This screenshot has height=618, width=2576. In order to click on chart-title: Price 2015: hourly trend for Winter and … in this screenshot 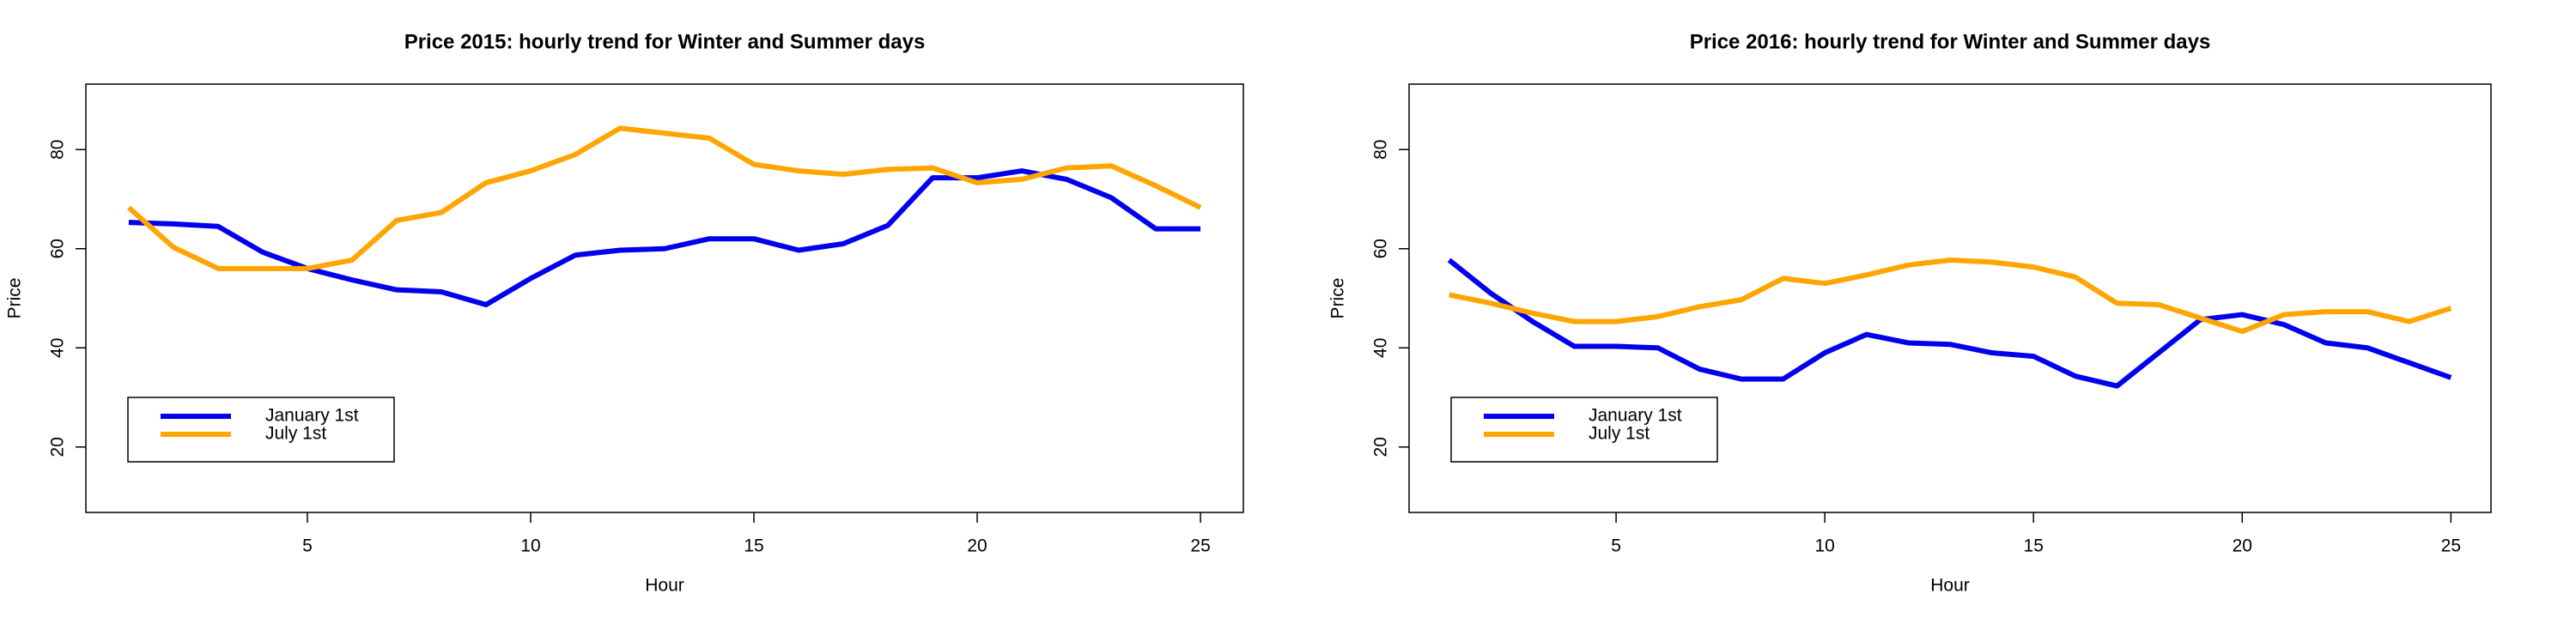, I will do `click(665, 41)`.